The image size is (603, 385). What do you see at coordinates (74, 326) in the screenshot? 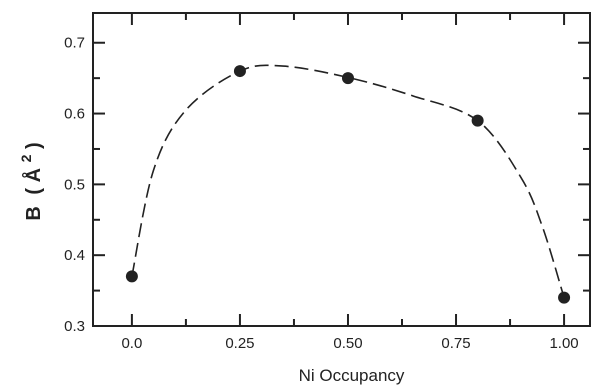
I see `y-tick-label: 0.3` at bounding box center [74, 326].